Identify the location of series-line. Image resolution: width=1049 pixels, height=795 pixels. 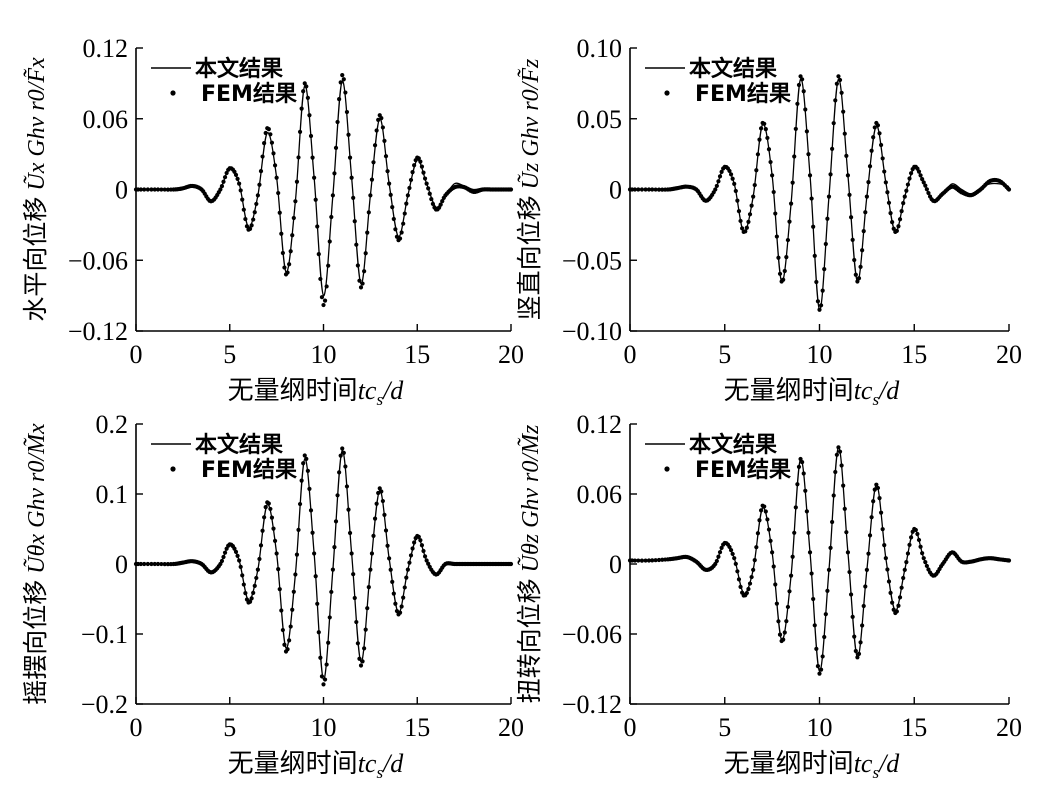
(819, 559).